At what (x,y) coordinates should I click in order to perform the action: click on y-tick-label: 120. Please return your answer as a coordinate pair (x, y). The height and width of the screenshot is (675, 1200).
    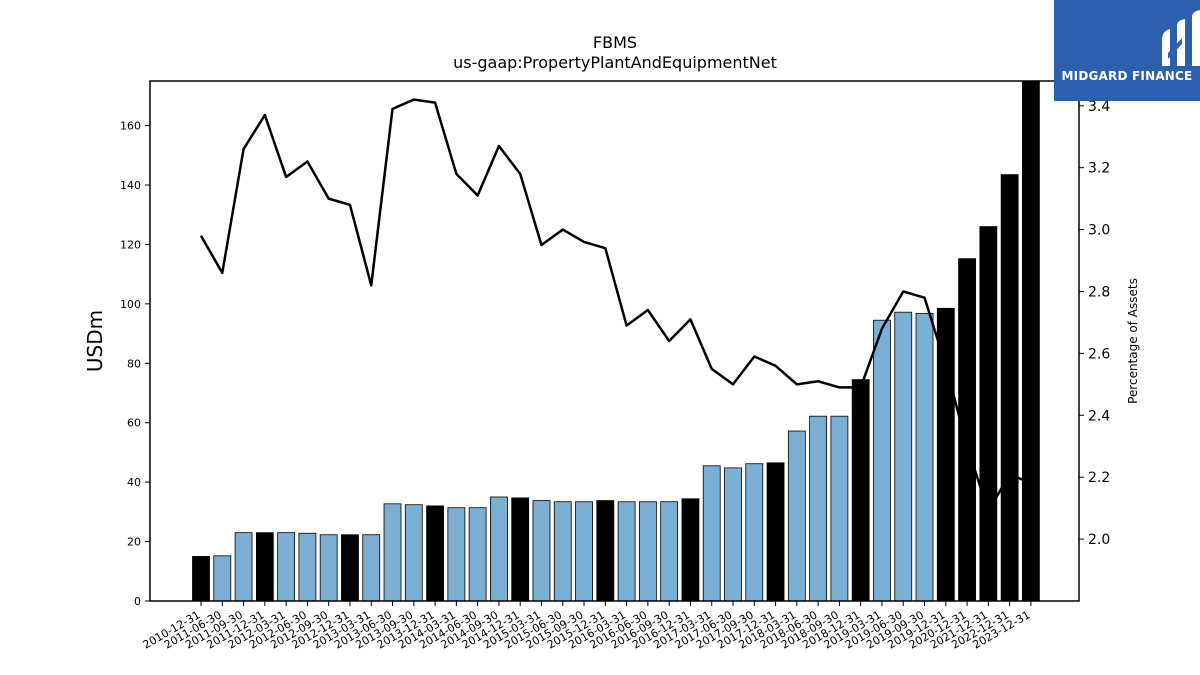
    Looking at the image, I should click on (130, 244).